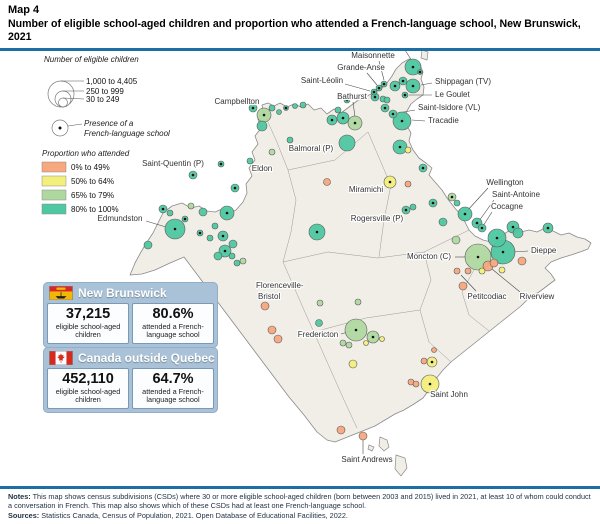 The height and width of the screenshot is (524, 600). I want to click on map-place-label: Bathurst, so click(352, 96).